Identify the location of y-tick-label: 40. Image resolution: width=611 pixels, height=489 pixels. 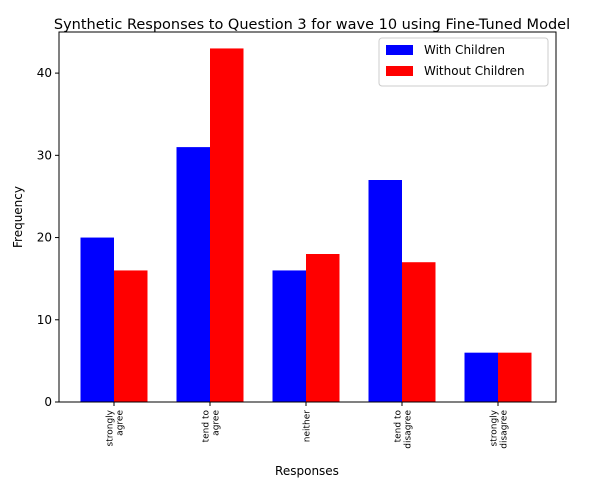
(44, 73).